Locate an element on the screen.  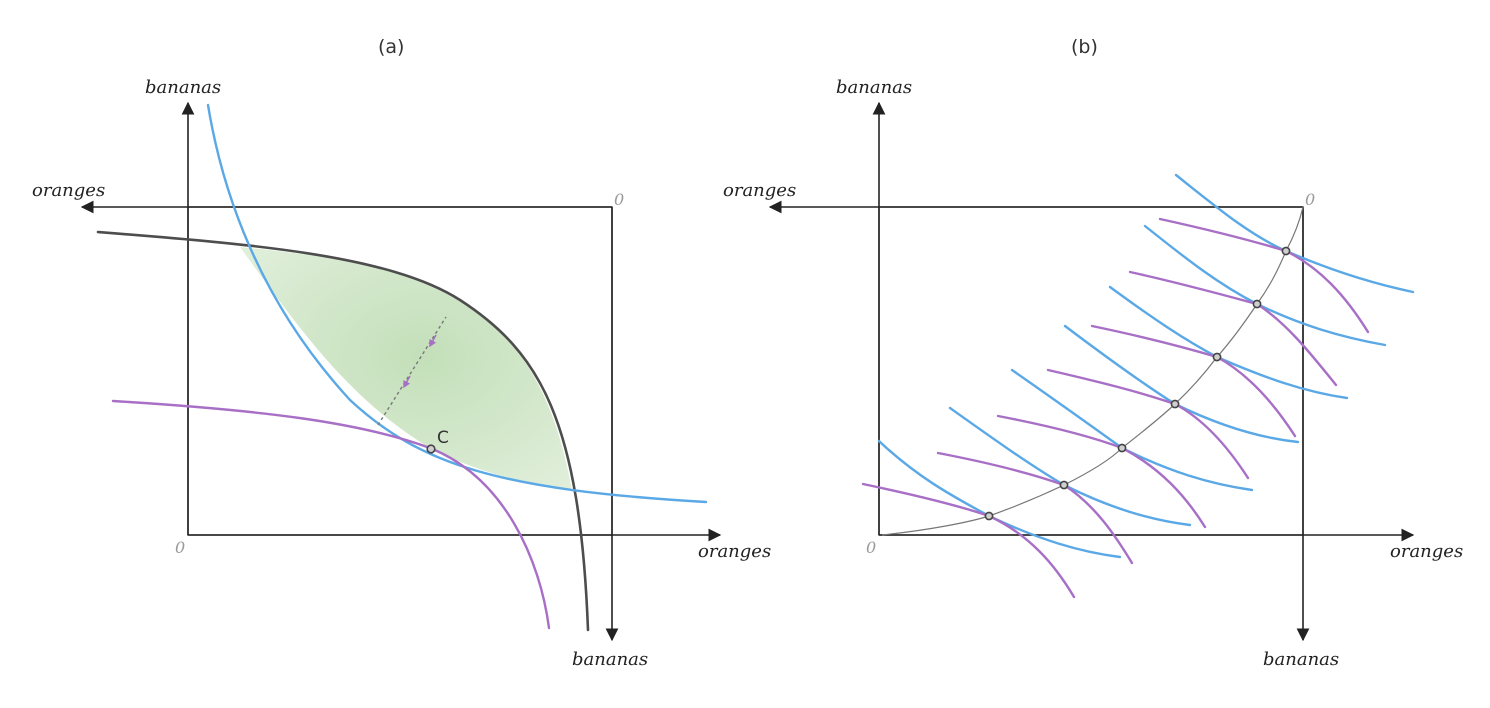
mutual-gain-lens is located at coordinates (406, 369).